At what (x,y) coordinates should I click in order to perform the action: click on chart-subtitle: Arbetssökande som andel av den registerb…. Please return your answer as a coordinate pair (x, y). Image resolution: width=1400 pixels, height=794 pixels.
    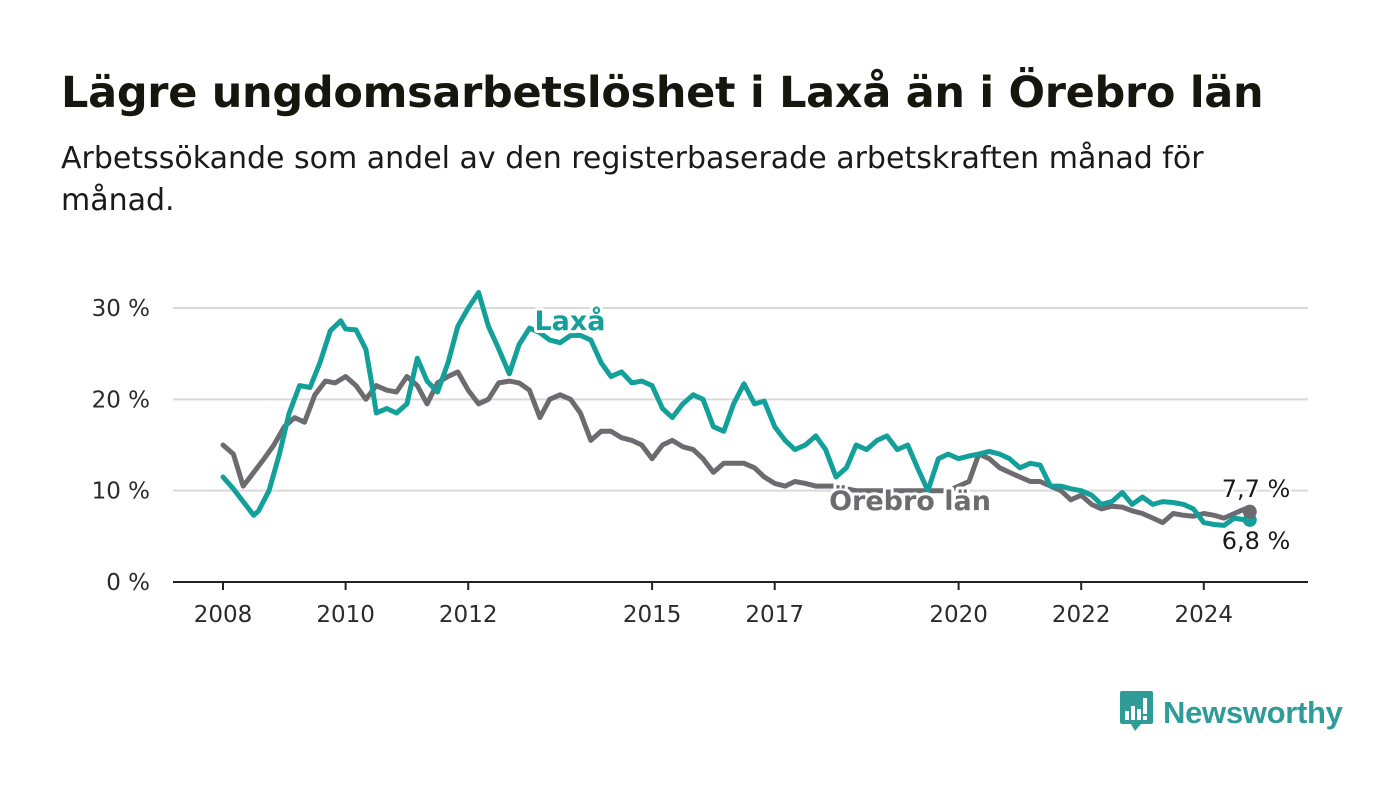
    Looking at the image, I should click on (632, 179).